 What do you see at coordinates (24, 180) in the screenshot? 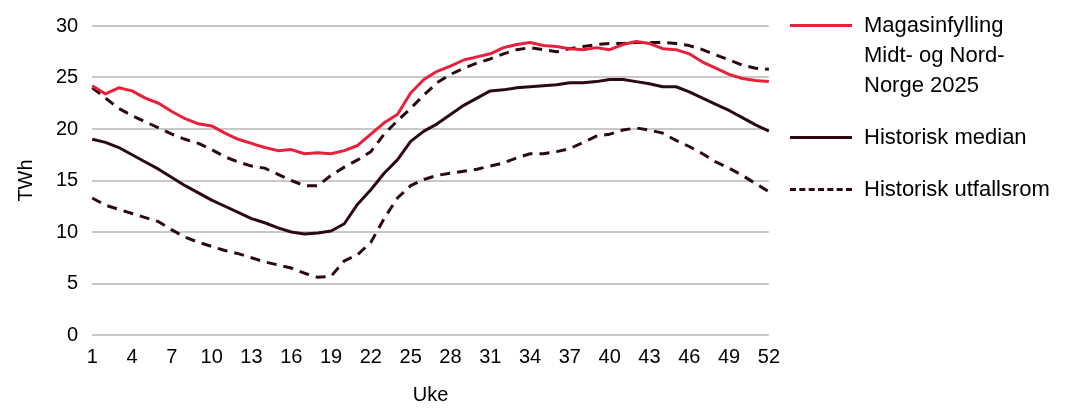
I see `y-axis-title: TWh` at bounding box center [24, 180].